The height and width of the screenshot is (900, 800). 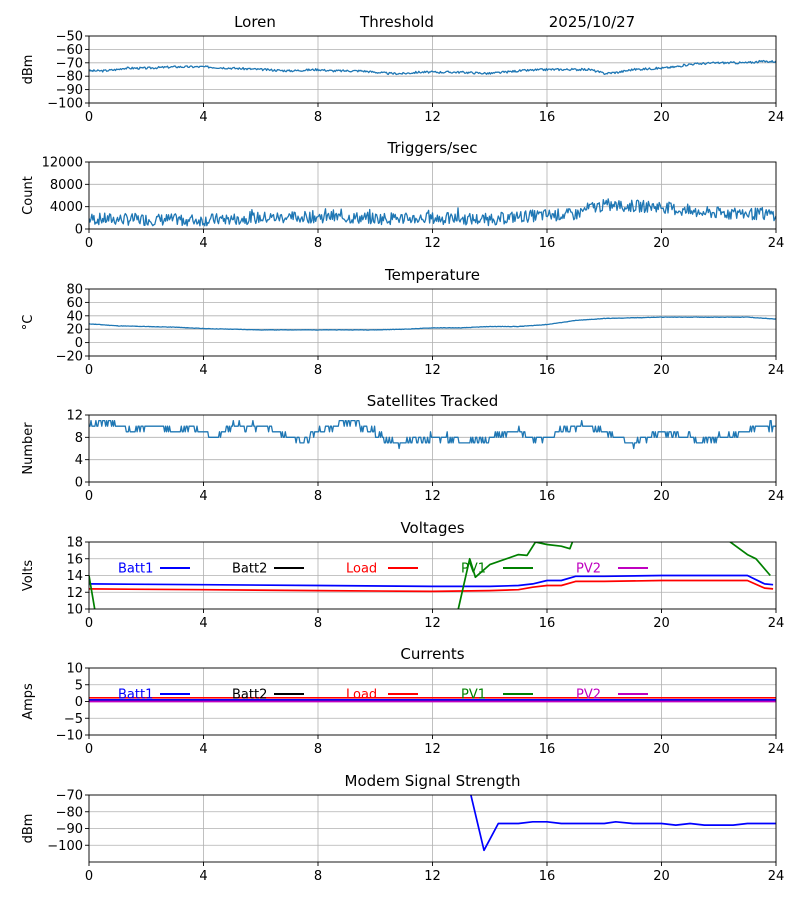 I want to click on y-tick-label: 12, so click(x=74, y=593).